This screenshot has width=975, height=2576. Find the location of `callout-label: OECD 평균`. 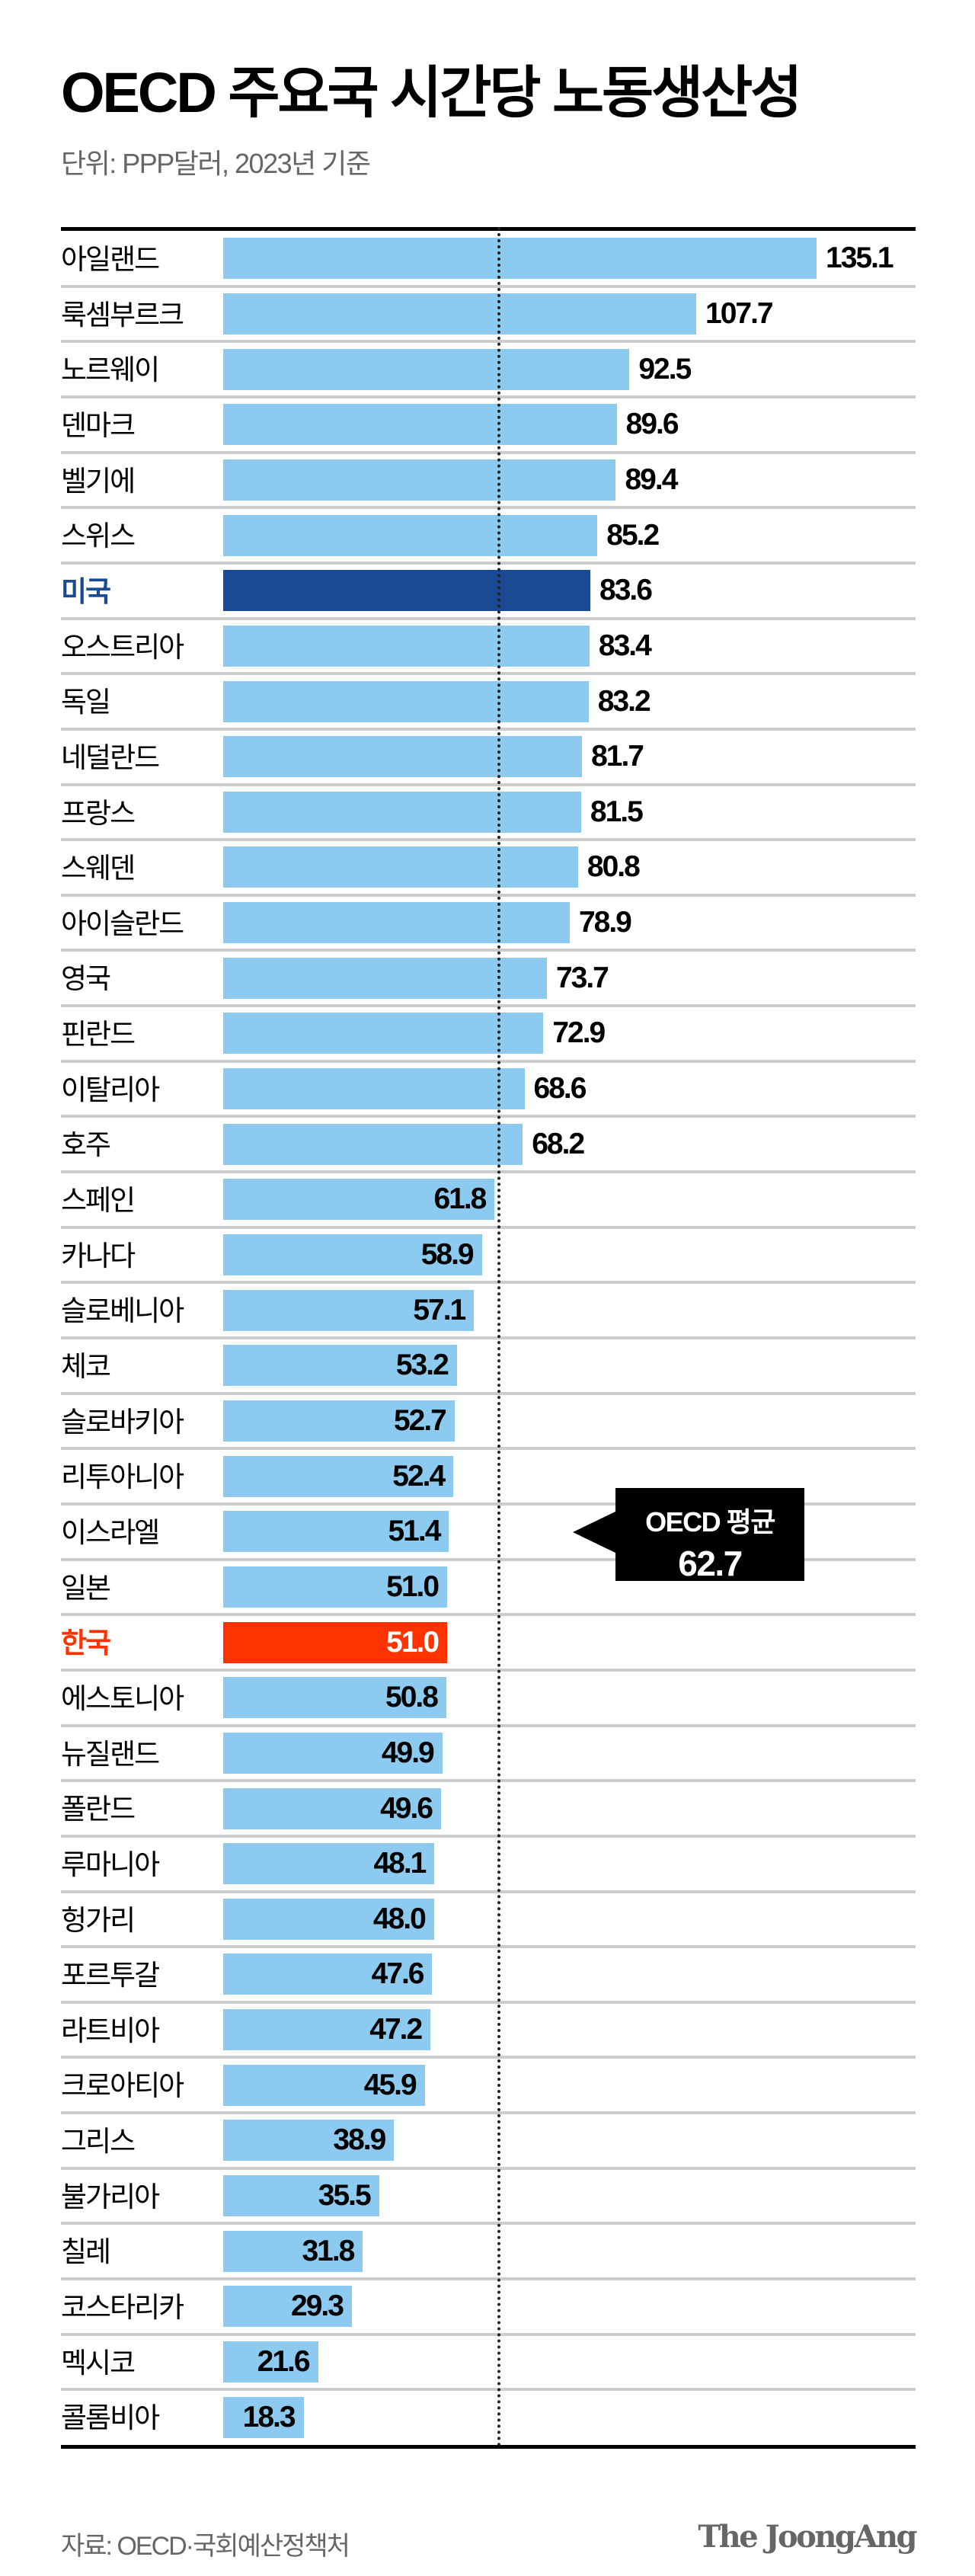

callout-label: OECD 평균 is located at coordinates (710, 1522).